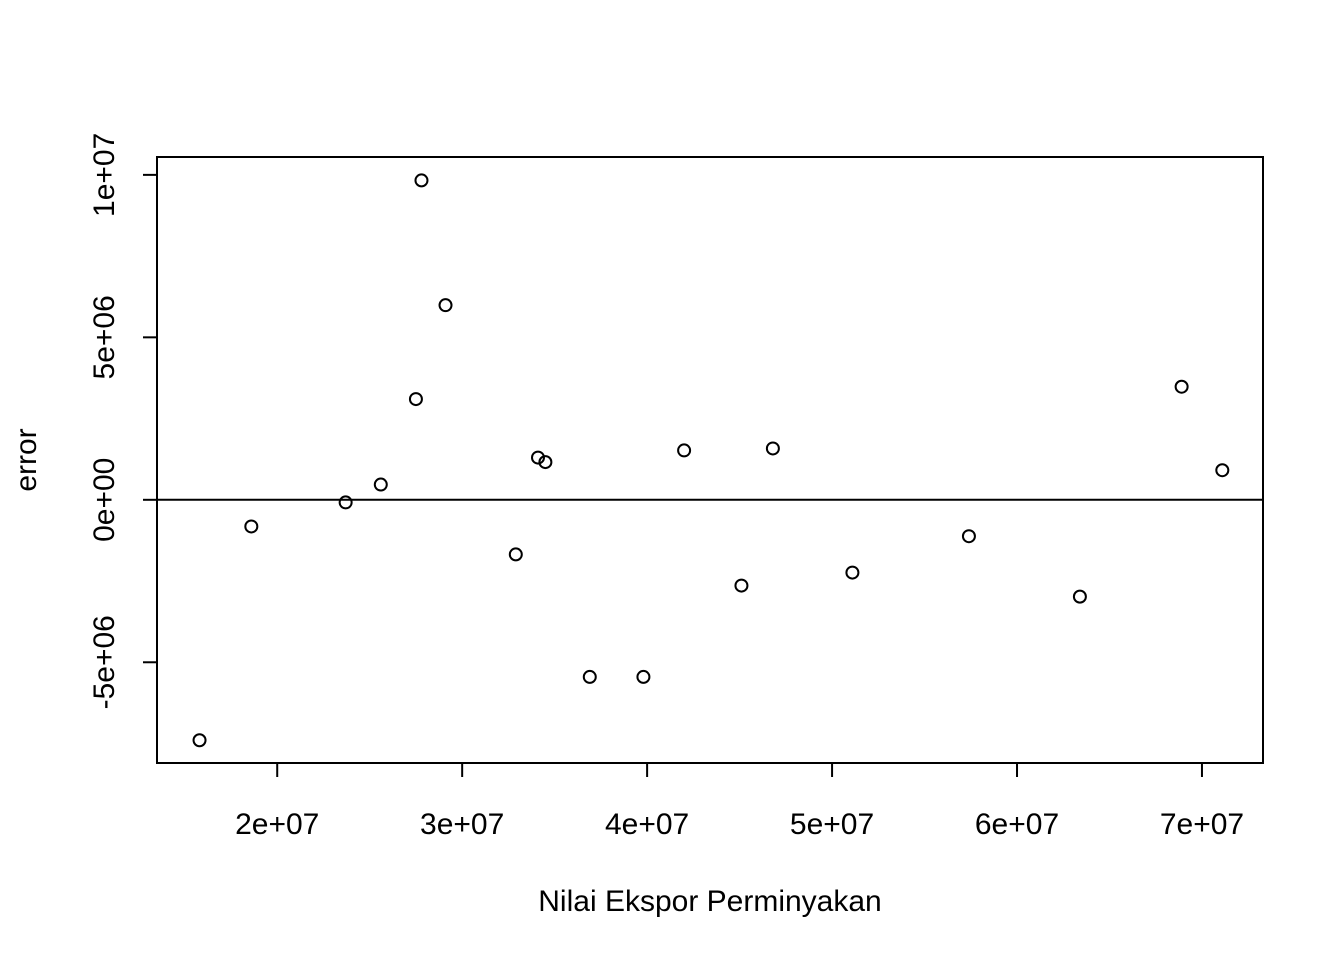  I want to click on x-tick-label: 2e+07, so click(277, 824).